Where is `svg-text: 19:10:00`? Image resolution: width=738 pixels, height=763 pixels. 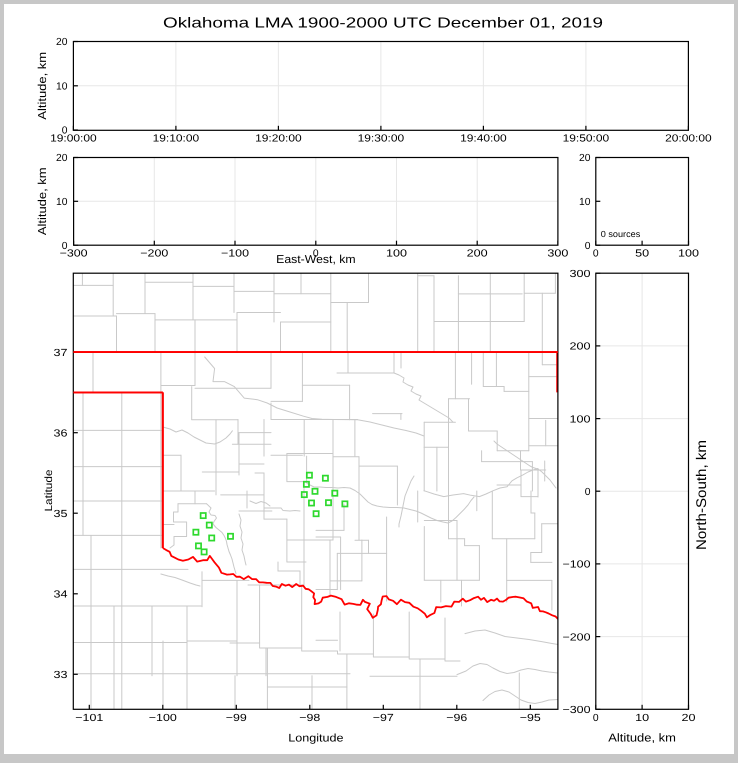
svg-text: 19:10:00 is located at coordinates (176, 139).